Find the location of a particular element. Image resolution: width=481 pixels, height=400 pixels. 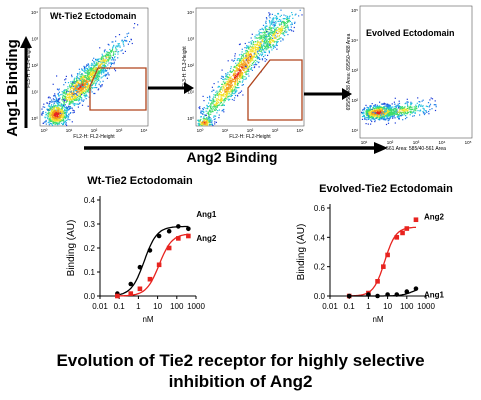

flow-x-tick: 10³ is located at coordinates (275, 130).